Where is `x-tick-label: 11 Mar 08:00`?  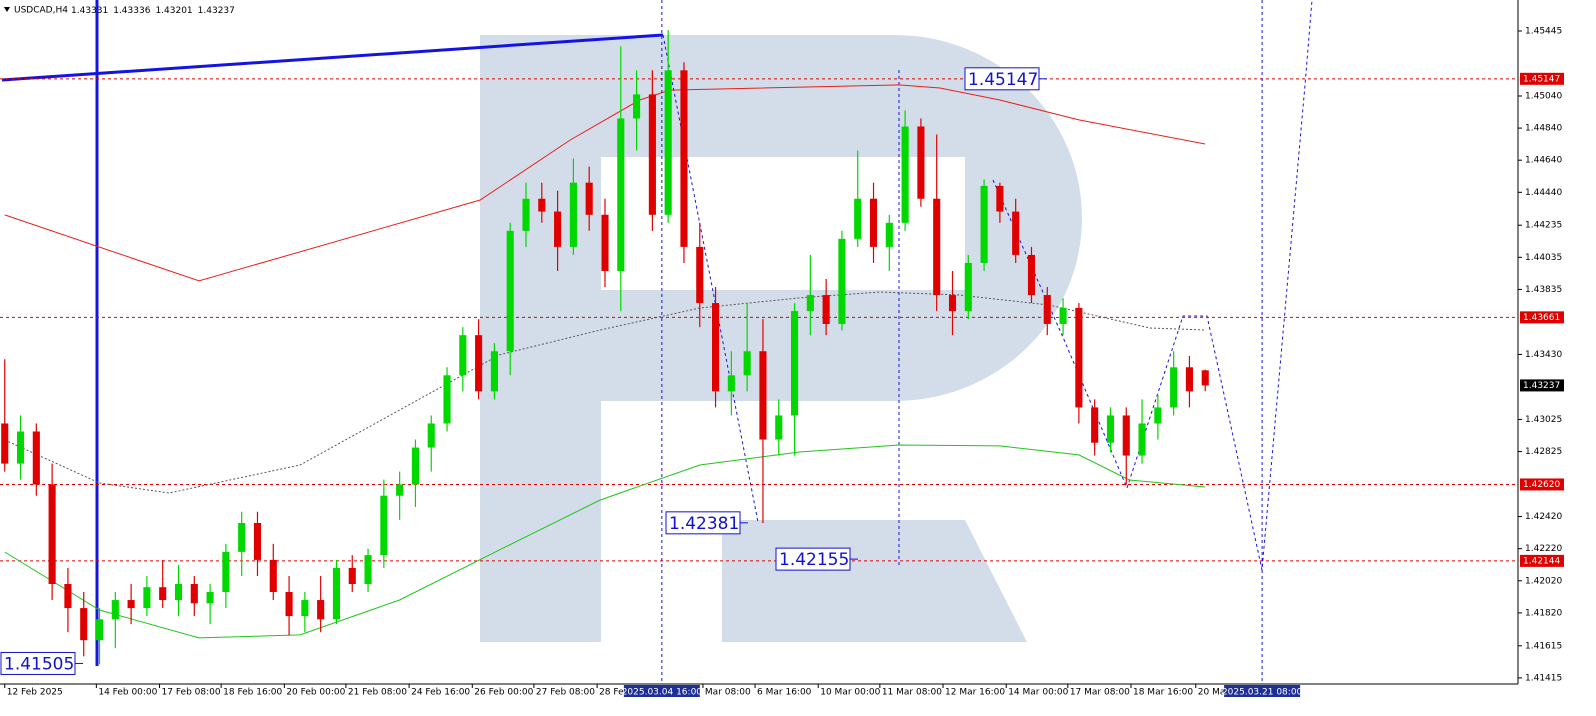 x-tick-label: 11 Mar 08:00 is located at coordinates (912, 693).